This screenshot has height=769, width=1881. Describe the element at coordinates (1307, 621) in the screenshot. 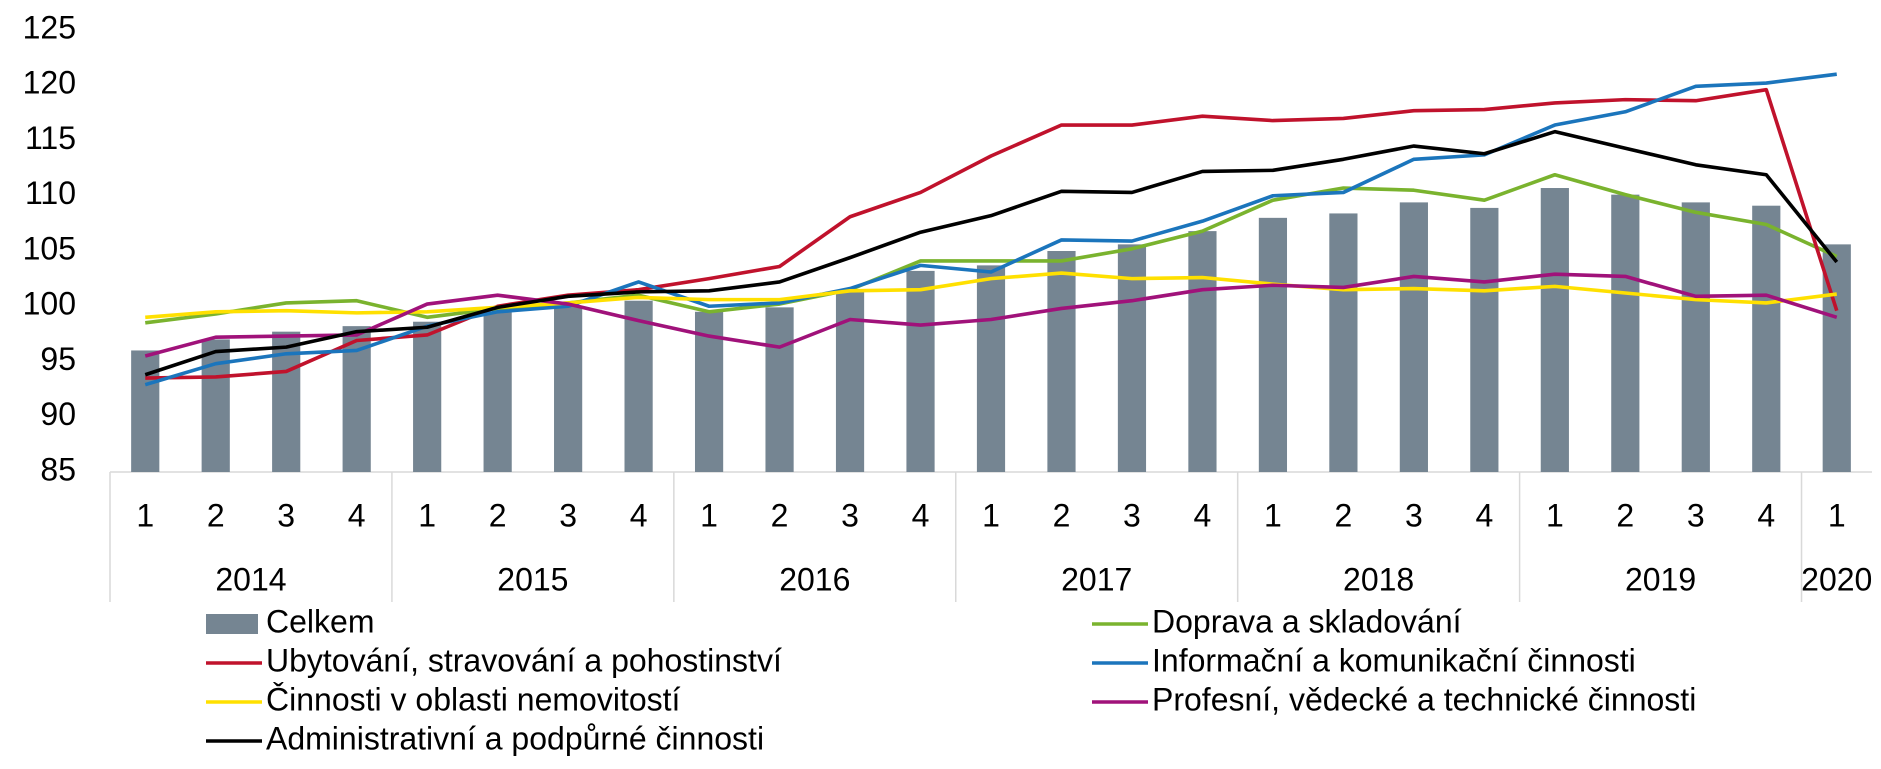

I see `legend-label: Doprava a skladování` at that location.